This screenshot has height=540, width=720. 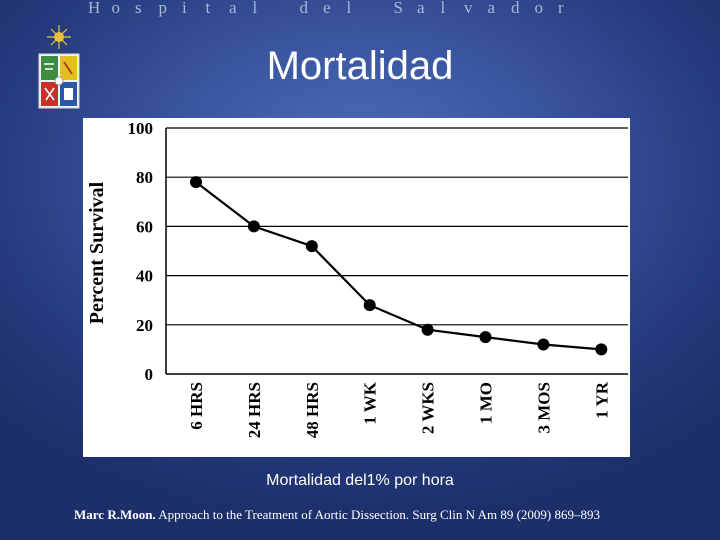 I want to click on header-letter: v, so click(x=468, y=8).